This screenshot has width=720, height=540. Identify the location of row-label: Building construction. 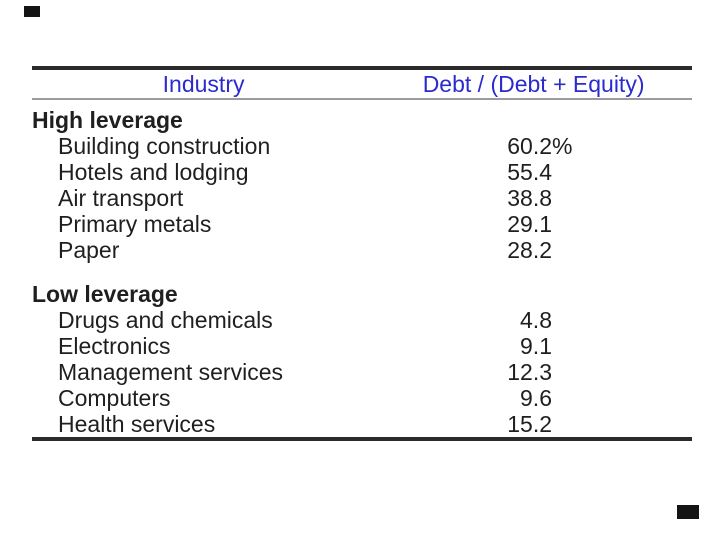
(164, 146).